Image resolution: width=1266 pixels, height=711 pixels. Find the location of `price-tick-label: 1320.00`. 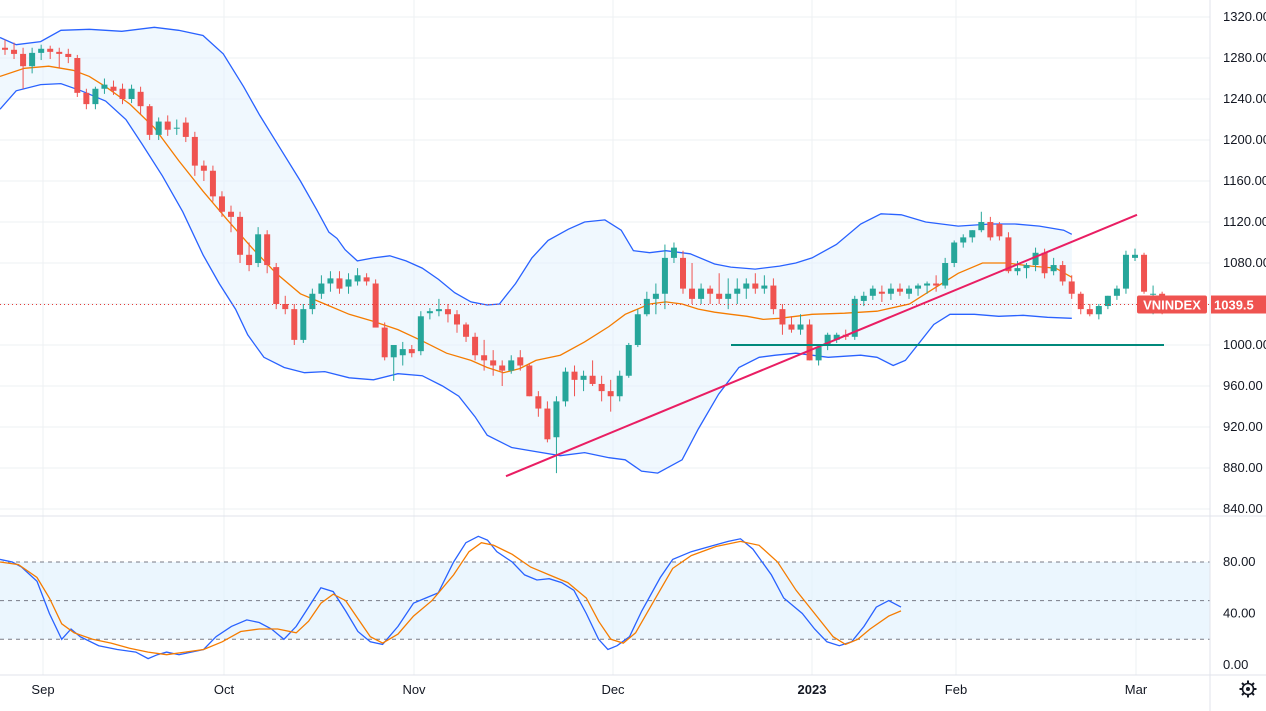

price-tick-label: 1320.00 is located at coordinates (1244, 16).